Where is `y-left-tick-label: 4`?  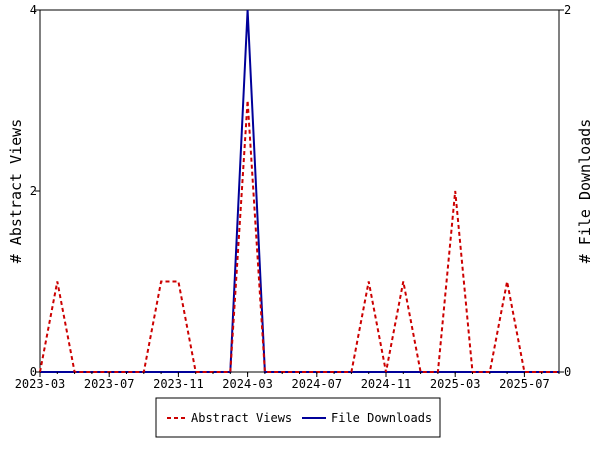
y-left-tick-label: 4 is located at coordinates (33, 10).